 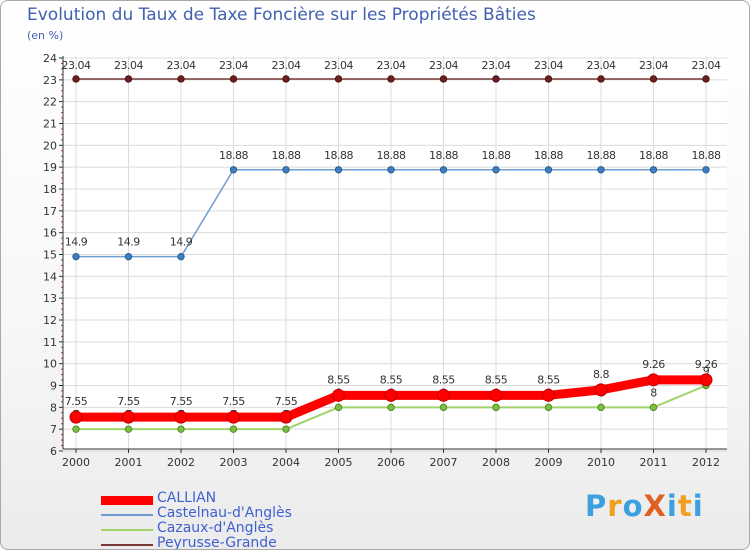 I want to click on y-tick-label: 15, so click(x=50, y=255).